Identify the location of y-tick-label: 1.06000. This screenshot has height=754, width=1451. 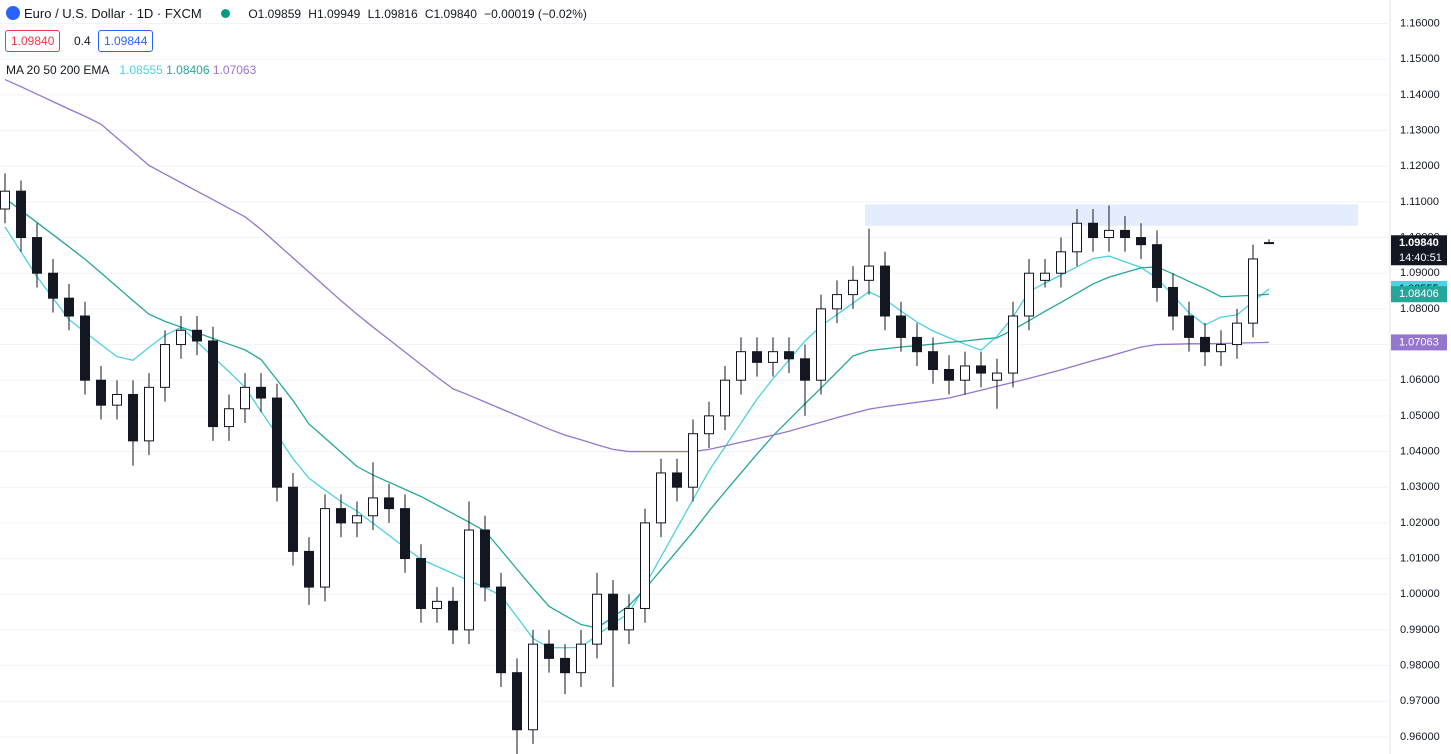
(1420, 380).